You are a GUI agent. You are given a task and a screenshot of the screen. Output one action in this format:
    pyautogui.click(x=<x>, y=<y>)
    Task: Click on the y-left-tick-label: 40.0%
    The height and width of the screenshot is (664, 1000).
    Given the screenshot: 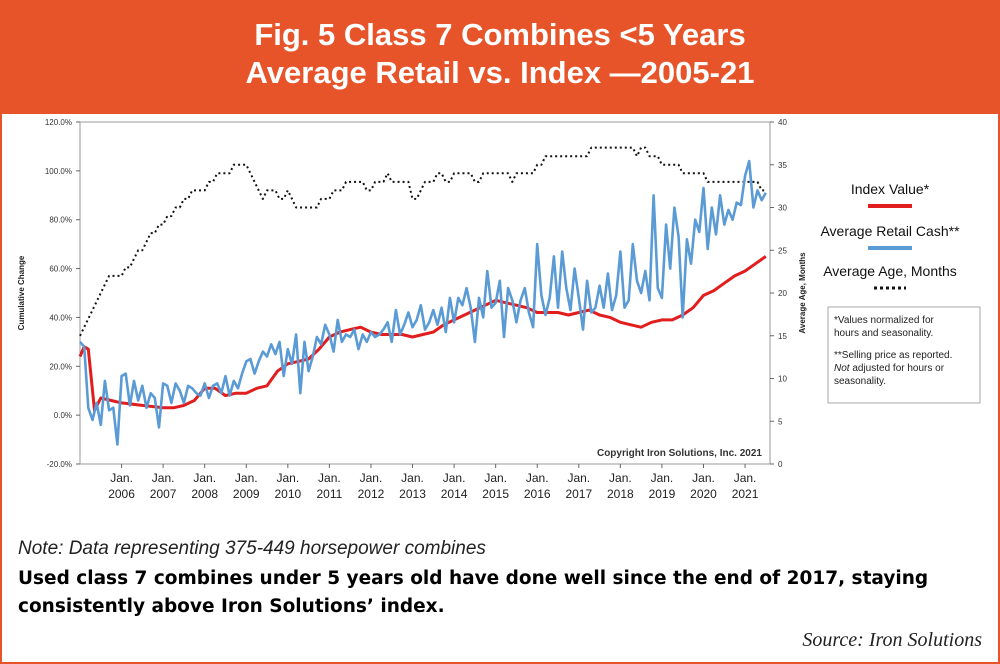 What is the action you would take?
    pyautogui.click(x=60, y=317)
    